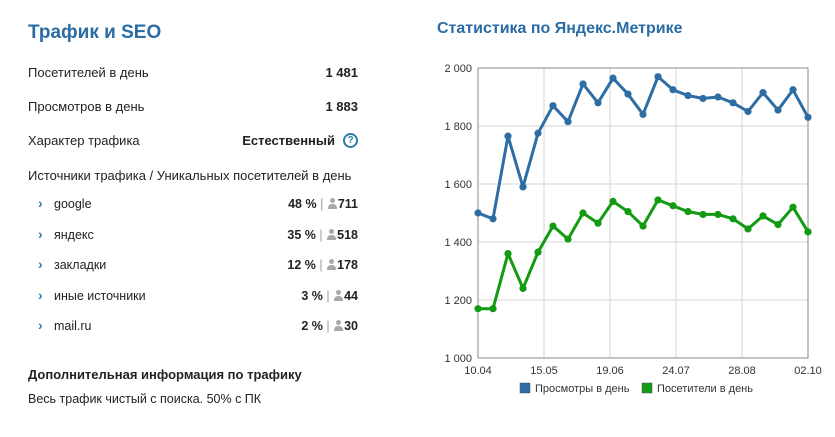  Describe the element at coordinates (808, 371) in the screenshot. I see `x-tick-label: 02.10` at that location.